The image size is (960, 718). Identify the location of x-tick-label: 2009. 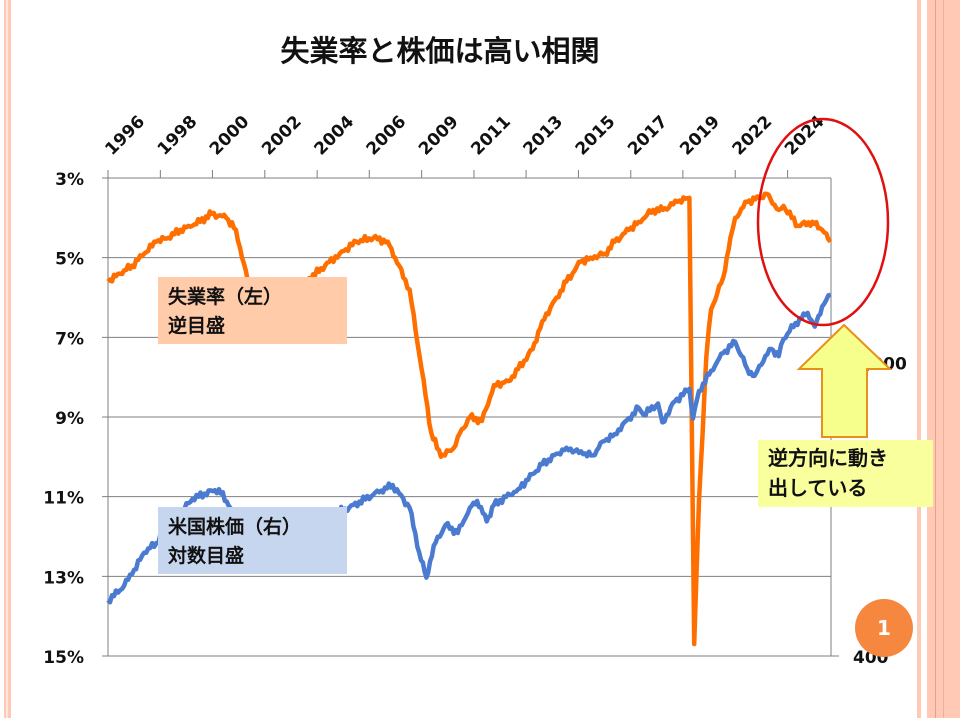
(439, 136).